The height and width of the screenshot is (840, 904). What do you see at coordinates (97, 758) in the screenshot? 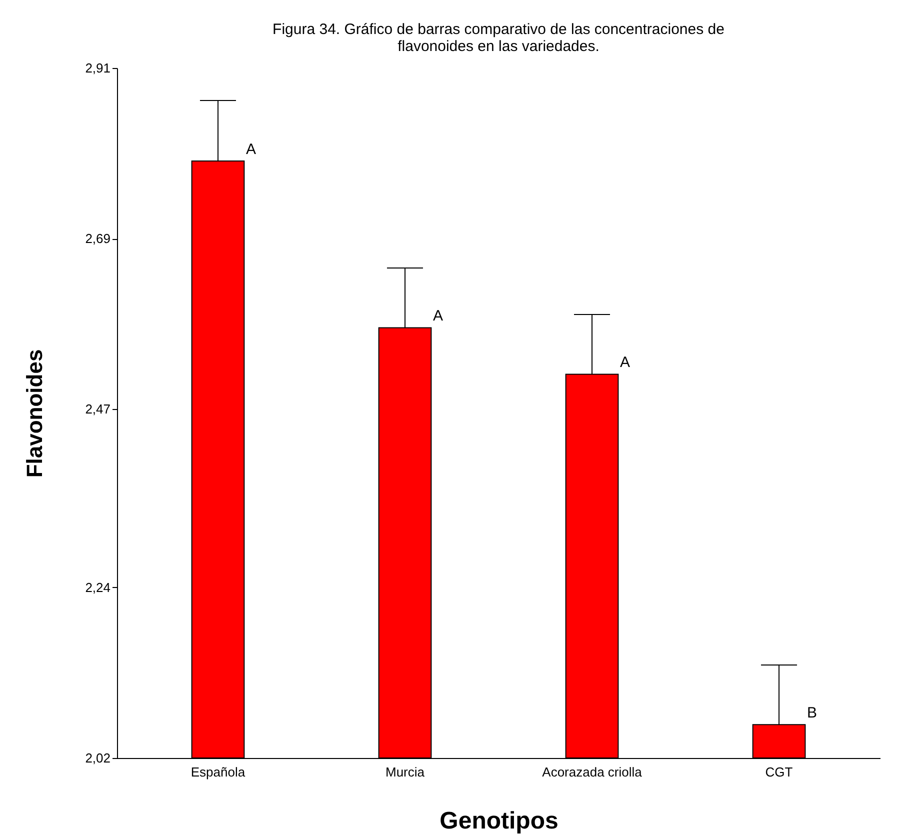
I see `y-tick-label: 2,02` at bounding box center [97, 758].